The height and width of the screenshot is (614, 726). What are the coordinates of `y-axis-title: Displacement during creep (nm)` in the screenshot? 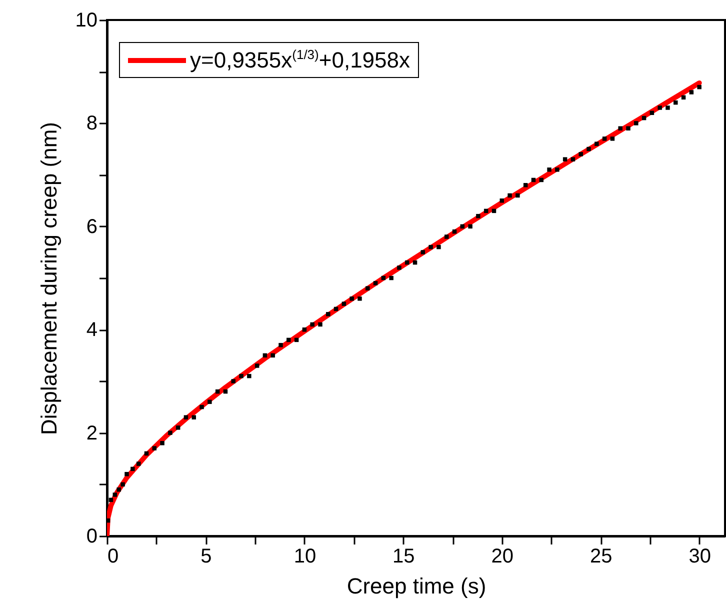 It's located at (49, 279).